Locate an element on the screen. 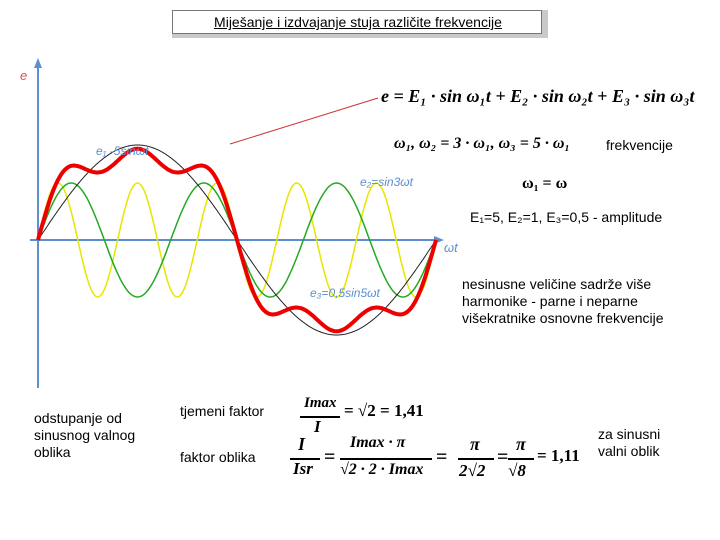  form-numerator-2: Imax · π is located at coordinates (378, 442).